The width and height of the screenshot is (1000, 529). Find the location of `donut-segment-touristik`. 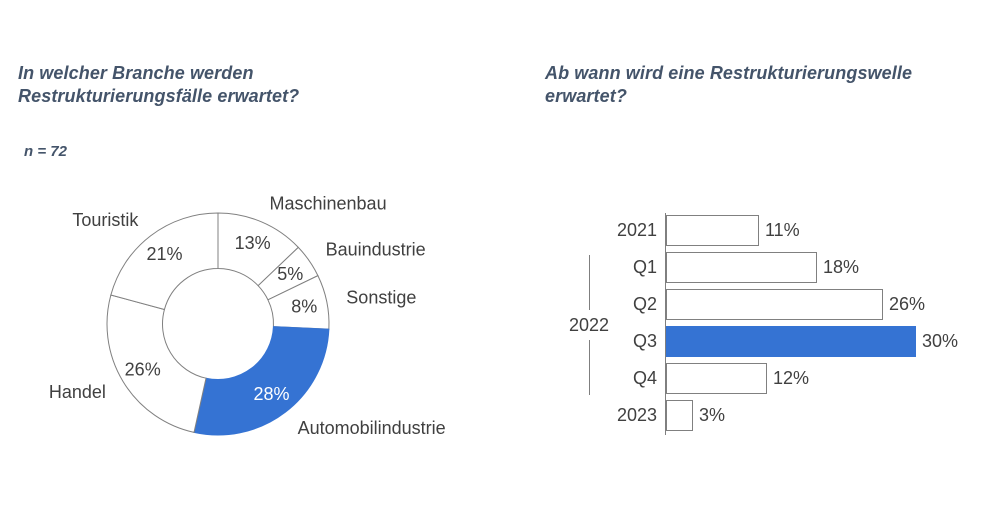

donut-segment-touristik is located at coordinates (164, 261).